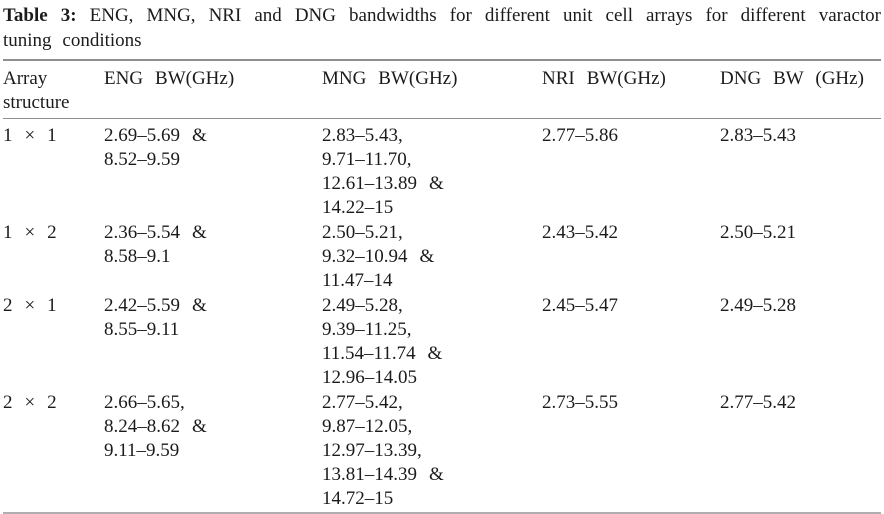  I want to click on table-caption-label: Table 3:, so click(40, 15).